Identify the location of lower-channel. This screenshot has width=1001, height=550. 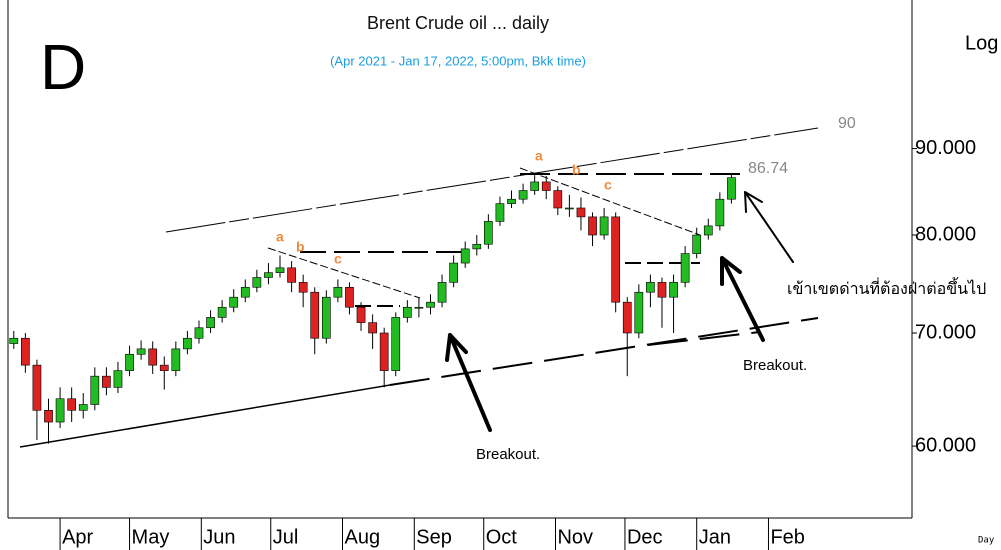
(205, 416).